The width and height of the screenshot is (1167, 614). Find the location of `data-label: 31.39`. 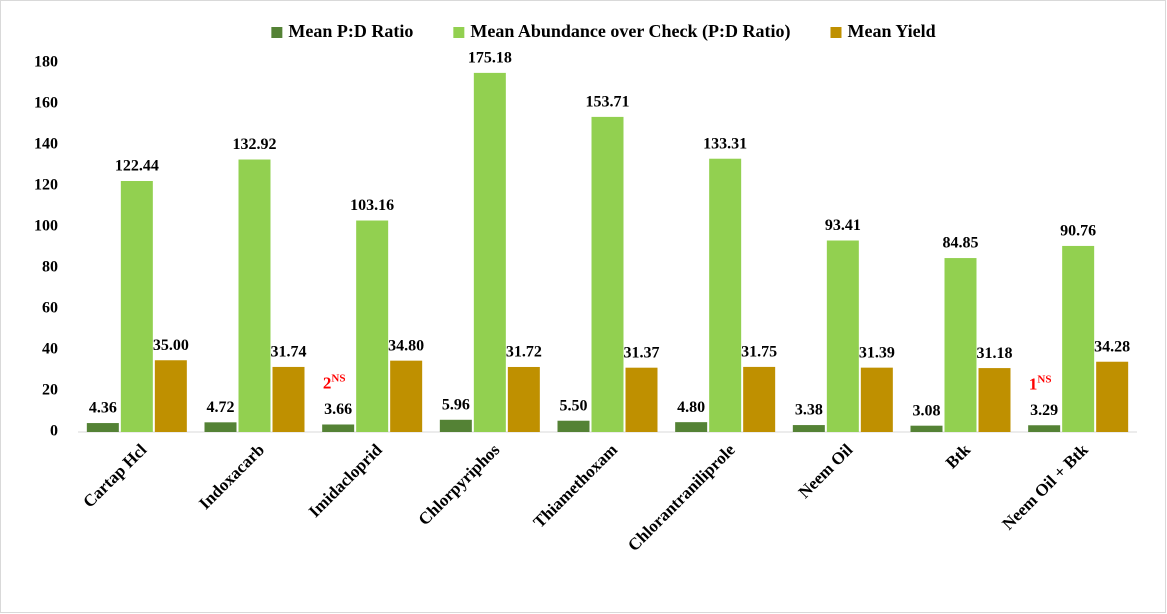

data-label: 31.39 is located at coordinates (877, 352).